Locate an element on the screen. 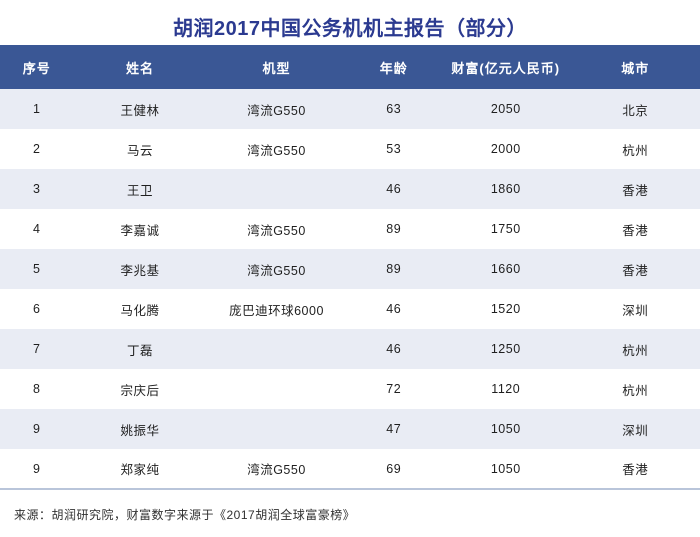  cell-wealth: 1660 is located at coordinates (505, 269).